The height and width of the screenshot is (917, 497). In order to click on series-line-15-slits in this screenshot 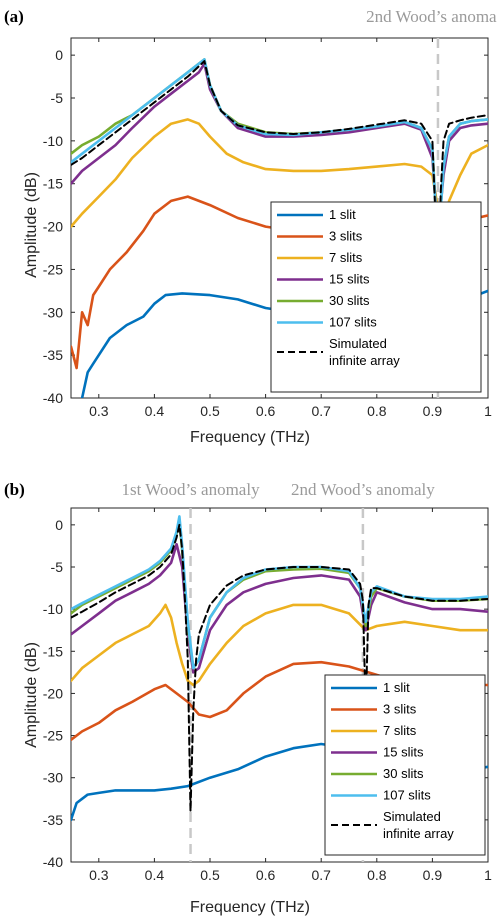, I will do `click(279, 608)`.